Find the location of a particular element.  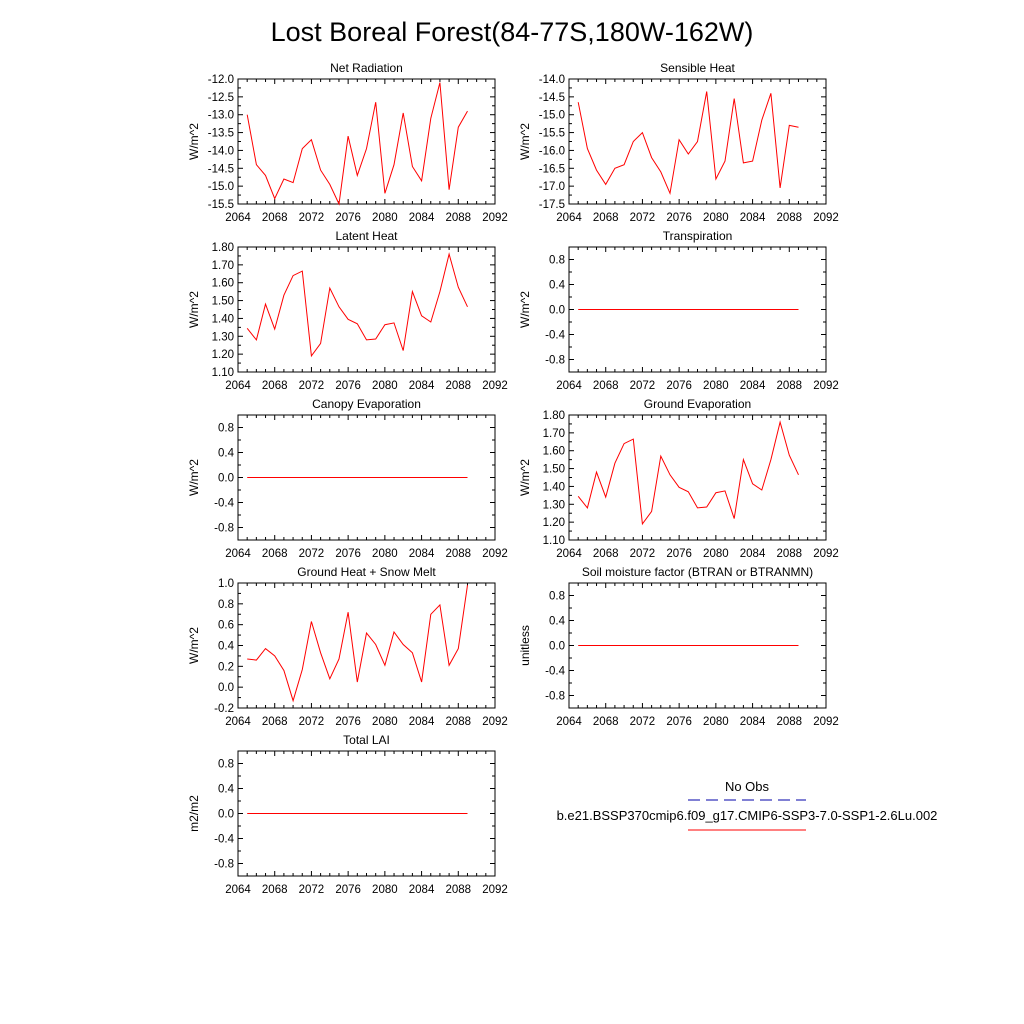

legend-obs-label: No Obs is located at coordinates (747, 786).